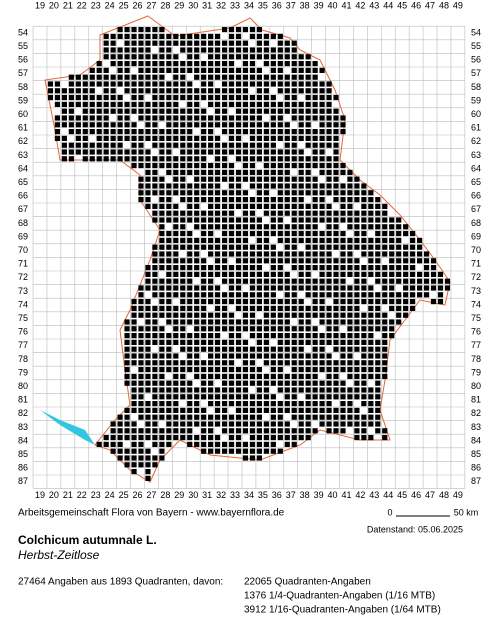  Describe the element at coordinates (430, 5) in the screenshot. I see `column-label: 47` at that location.